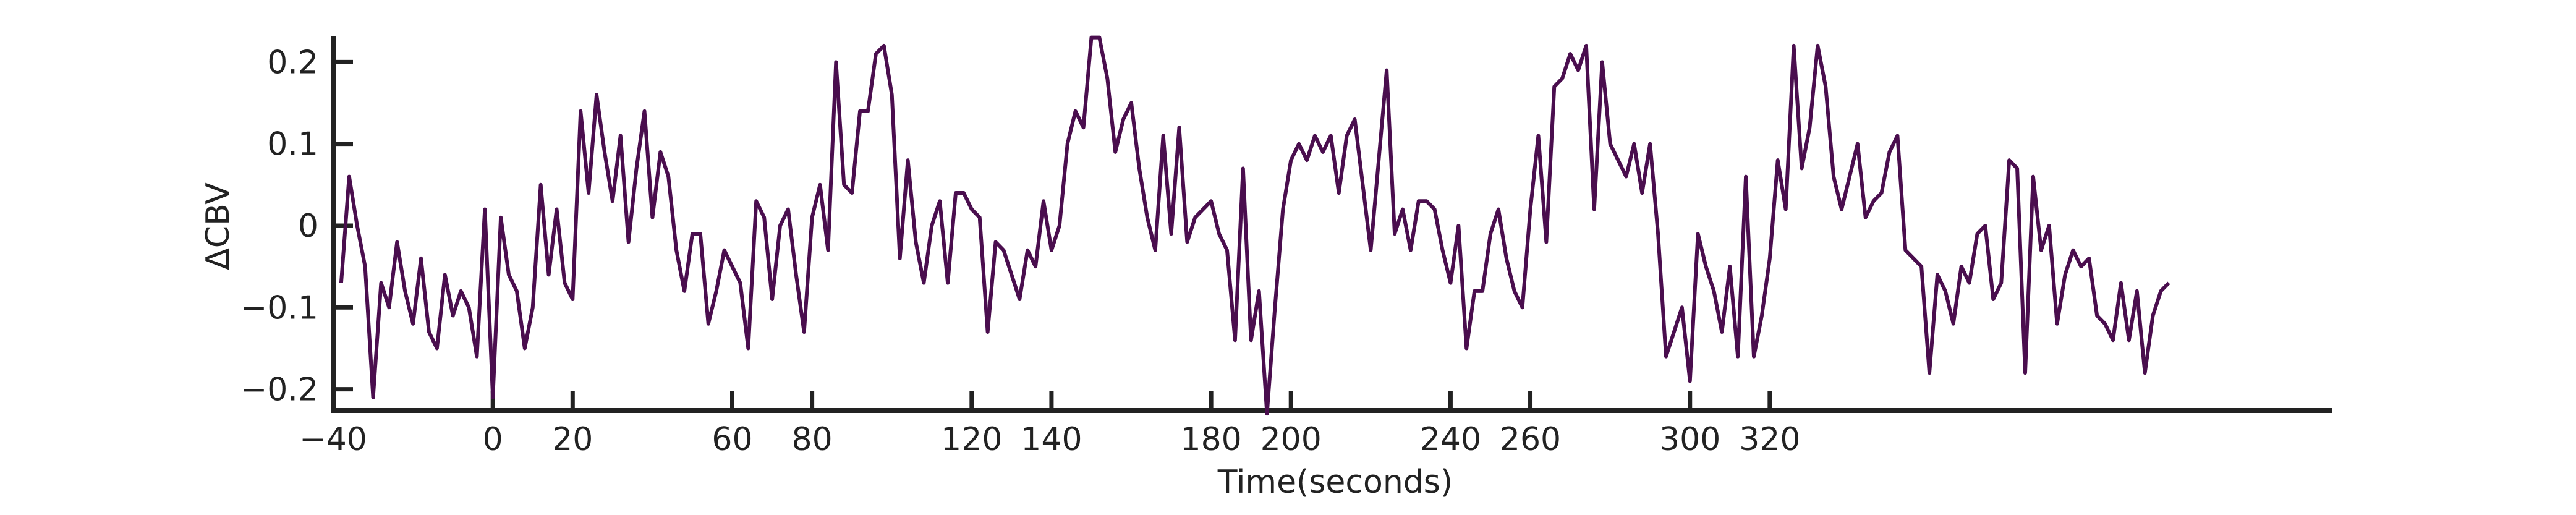  What do you see at coordinates (572, 440) in the screenshot?
I see `x-tick-label: 20` at bounding box center [572, 440].